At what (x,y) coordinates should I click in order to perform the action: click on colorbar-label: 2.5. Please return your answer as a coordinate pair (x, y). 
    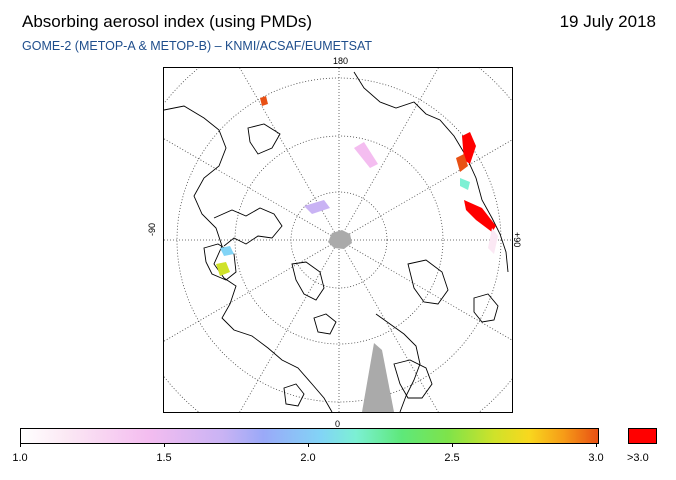
    Looking at the image, I should click on (452, 458).